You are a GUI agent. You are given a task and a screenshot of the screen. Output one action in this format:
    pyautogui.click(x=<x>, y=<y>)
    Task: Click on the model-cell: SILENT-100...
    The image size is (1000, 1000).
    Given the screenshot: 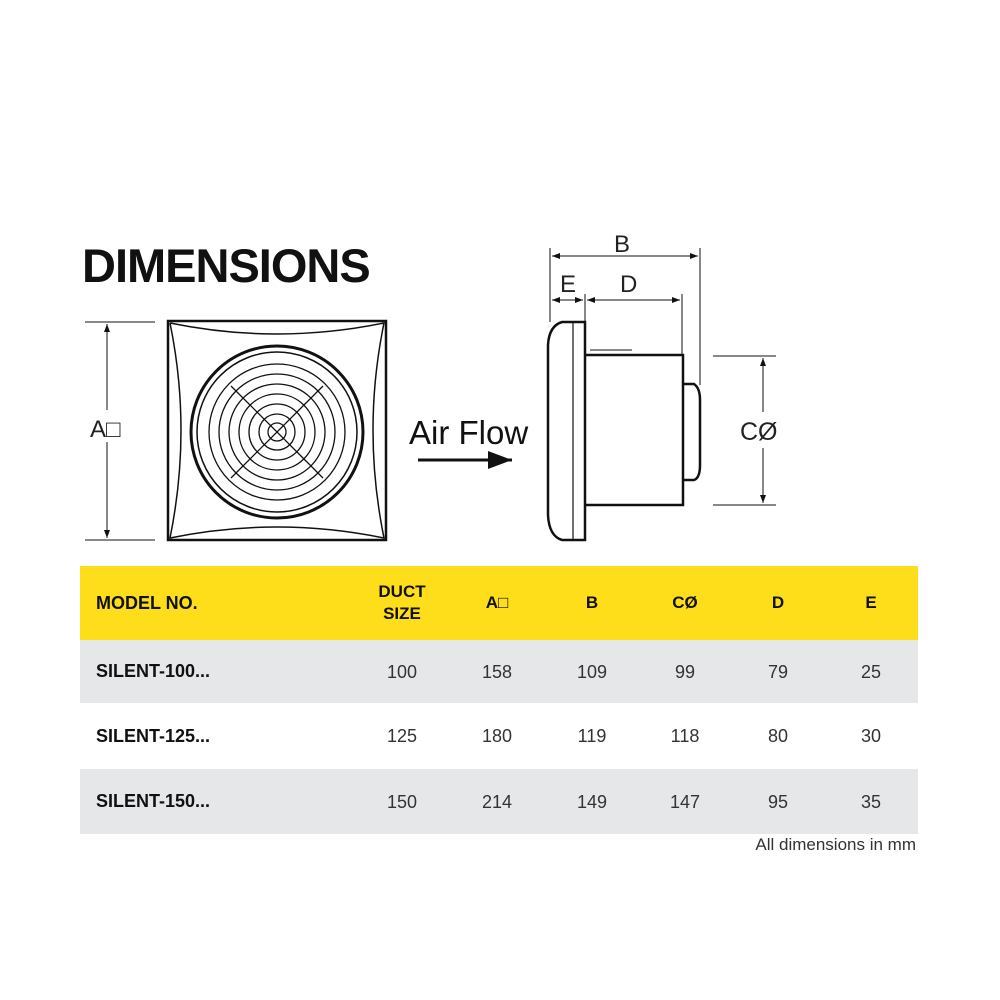 What is the action you would take?
    pyautogui.click(x=153, y=671)
    